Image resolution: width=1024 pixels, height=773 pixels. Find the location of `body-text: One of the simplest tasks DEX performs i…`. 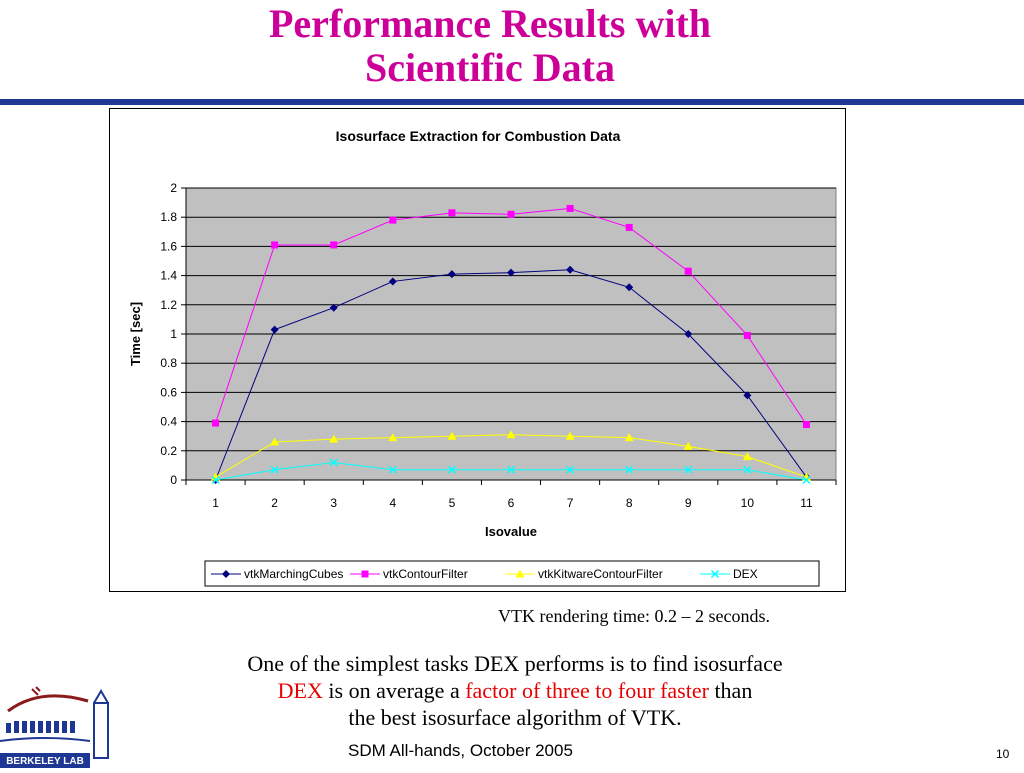

body-text: One of the simplest tasks DEX performs i… is located at coordinates (515, 690).